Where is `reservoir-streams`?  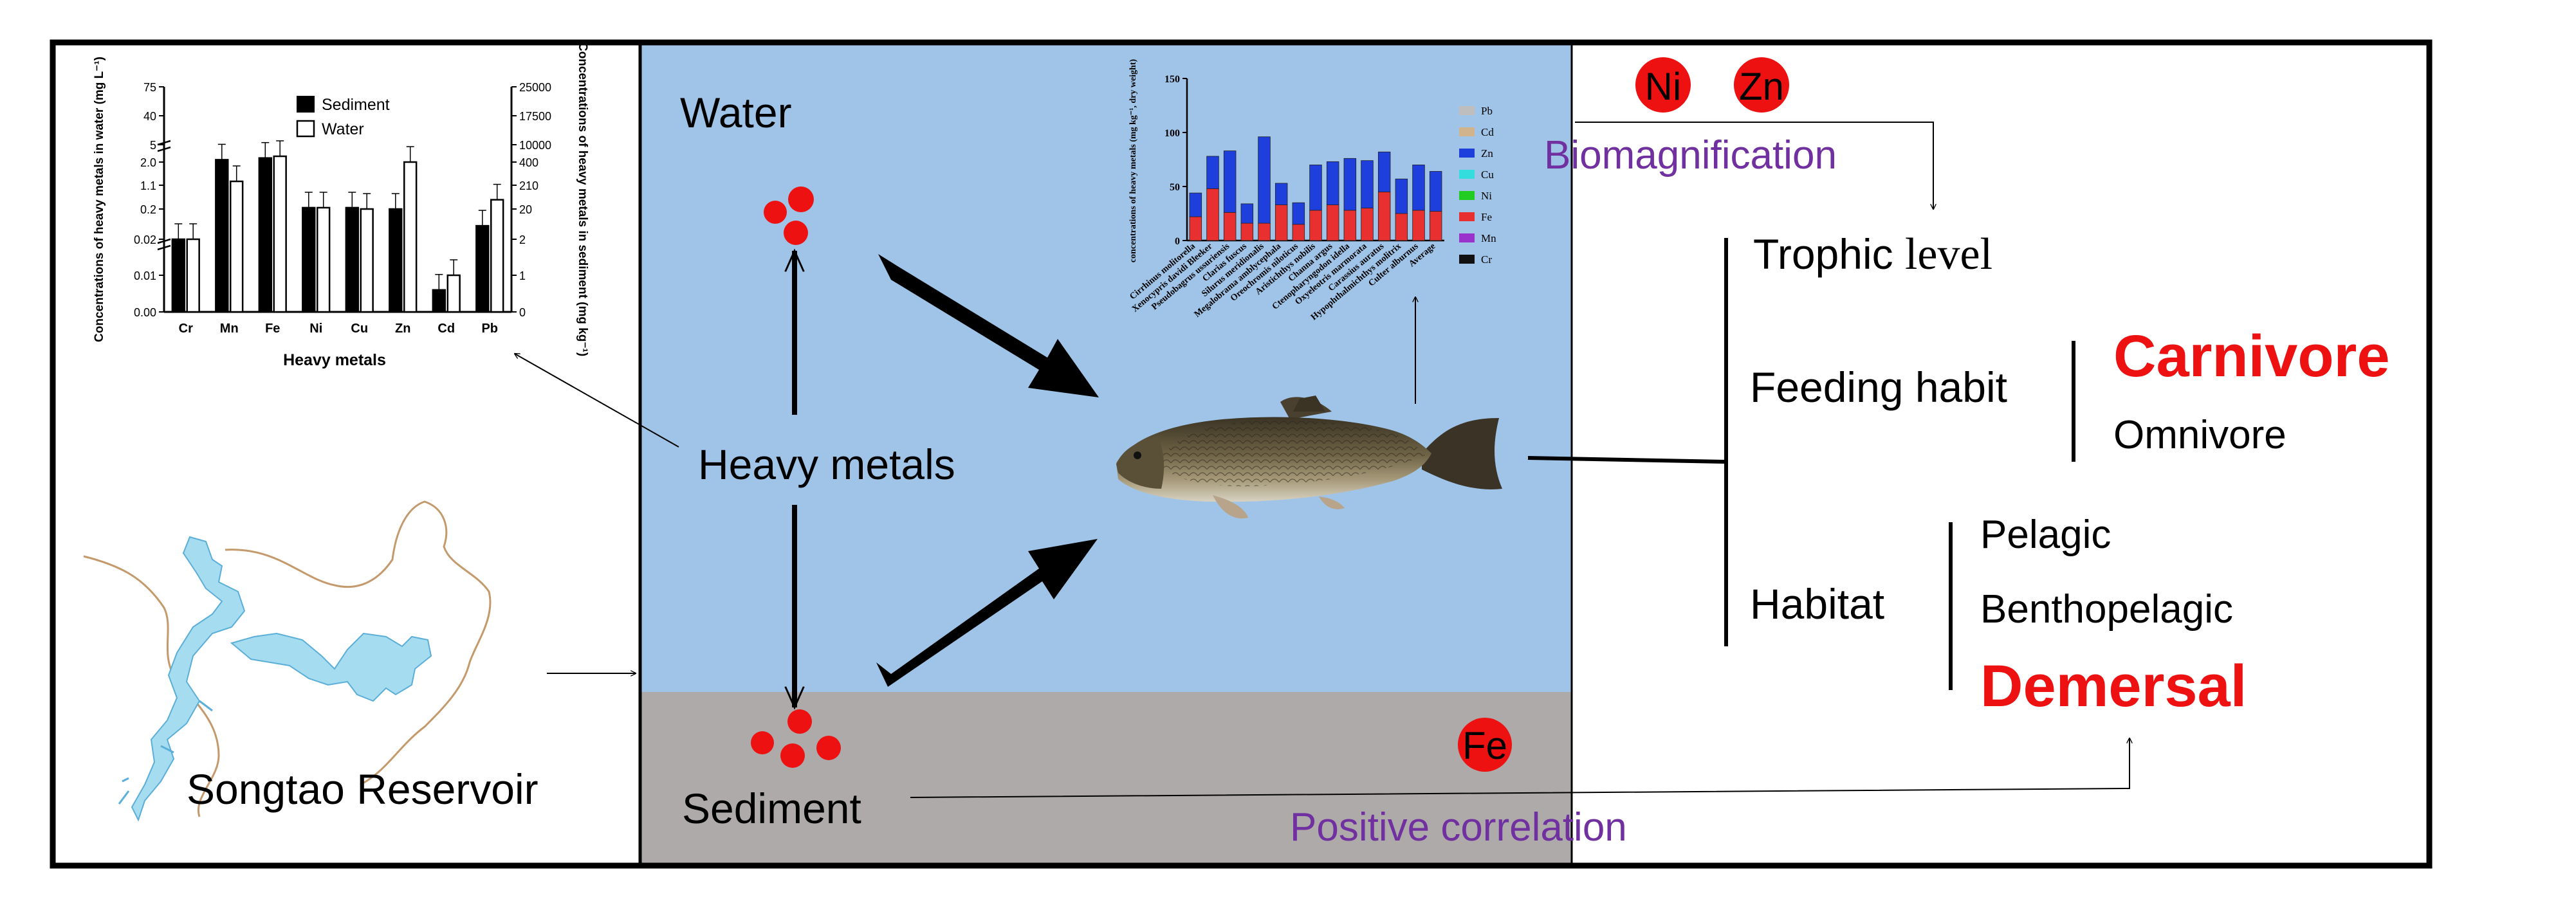 reservoir-streams is located at coordinates (165, 753).